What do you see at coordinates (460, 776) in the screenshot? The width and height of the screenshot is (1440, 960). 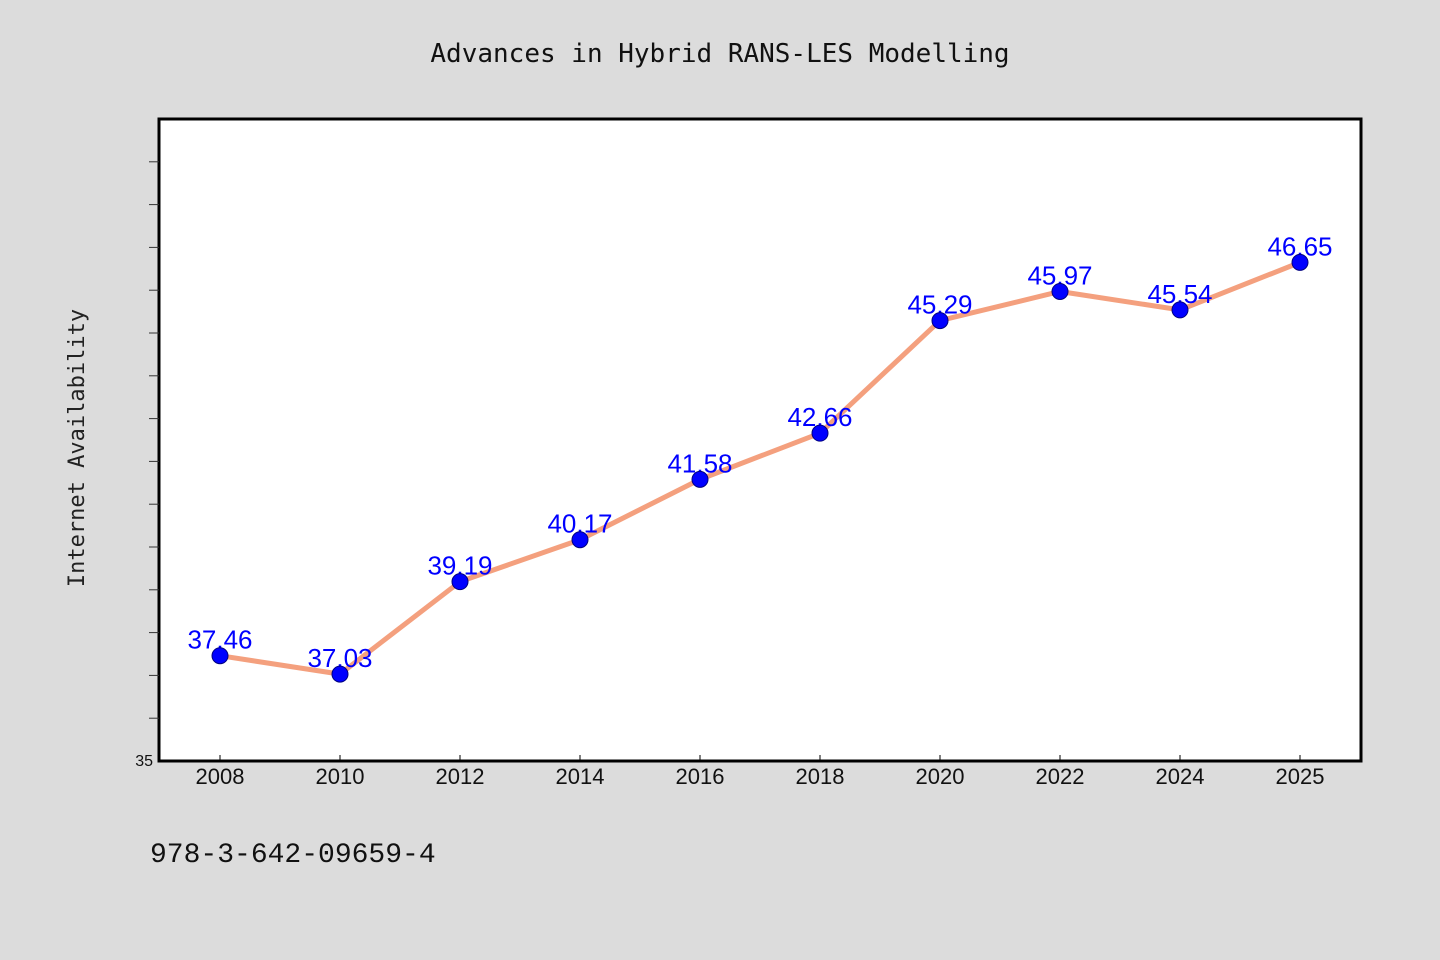 I see `x-tick-label: 2012` at bounding box center [460, 776].